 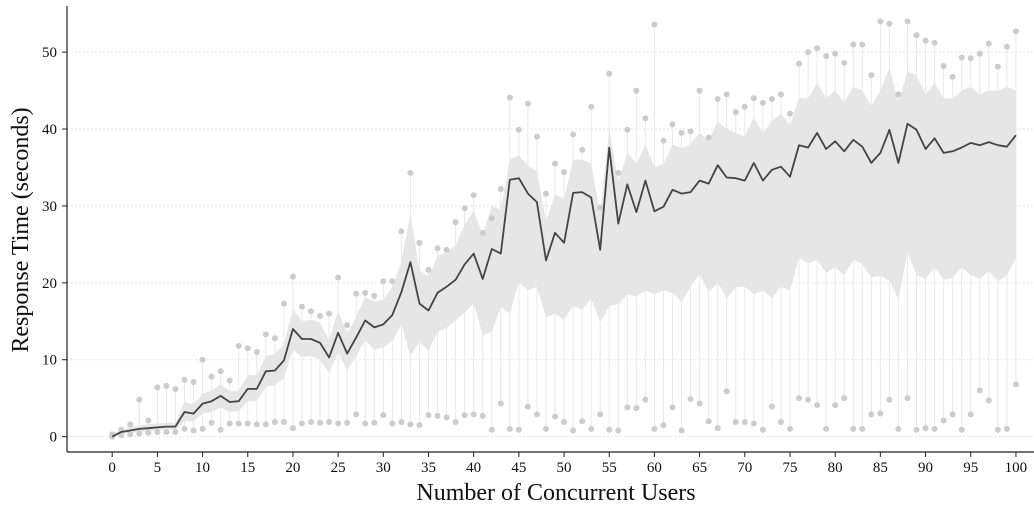 What do you see at coordinates (744, 468) in the screenshot?
I see `x-tick-label: 70` at bounding box center [744, 468].